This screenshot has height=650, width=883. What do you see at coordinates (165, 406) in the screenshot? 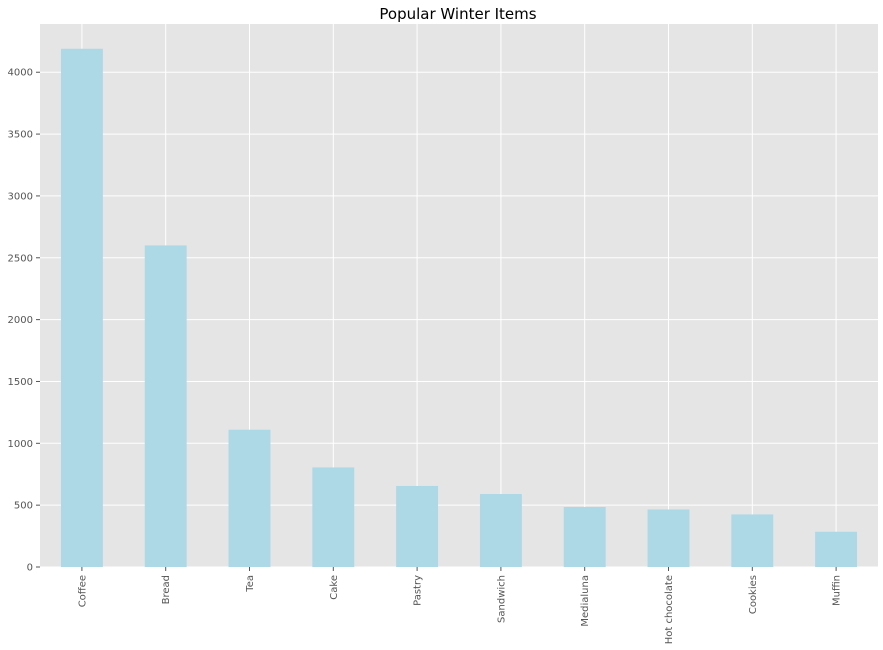
I see `bar-bread` at bounding box center [165, 406].